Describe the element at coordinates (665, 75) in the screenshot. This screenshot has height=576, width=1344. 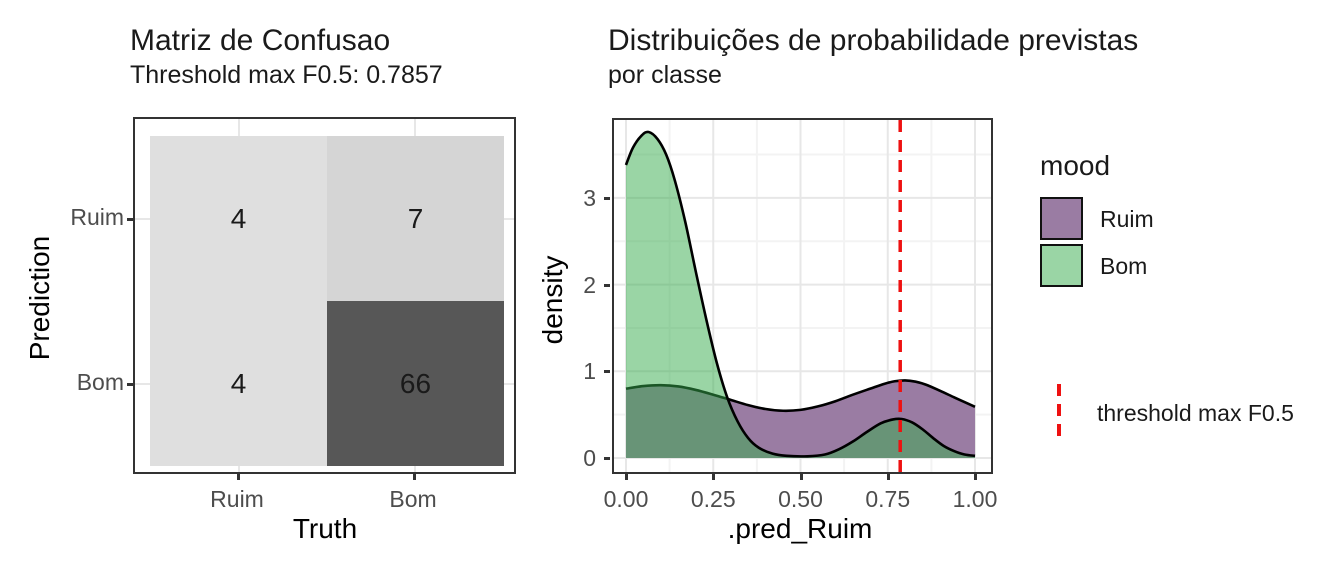
I see `right-chart-subtitle: por classe` at that location.